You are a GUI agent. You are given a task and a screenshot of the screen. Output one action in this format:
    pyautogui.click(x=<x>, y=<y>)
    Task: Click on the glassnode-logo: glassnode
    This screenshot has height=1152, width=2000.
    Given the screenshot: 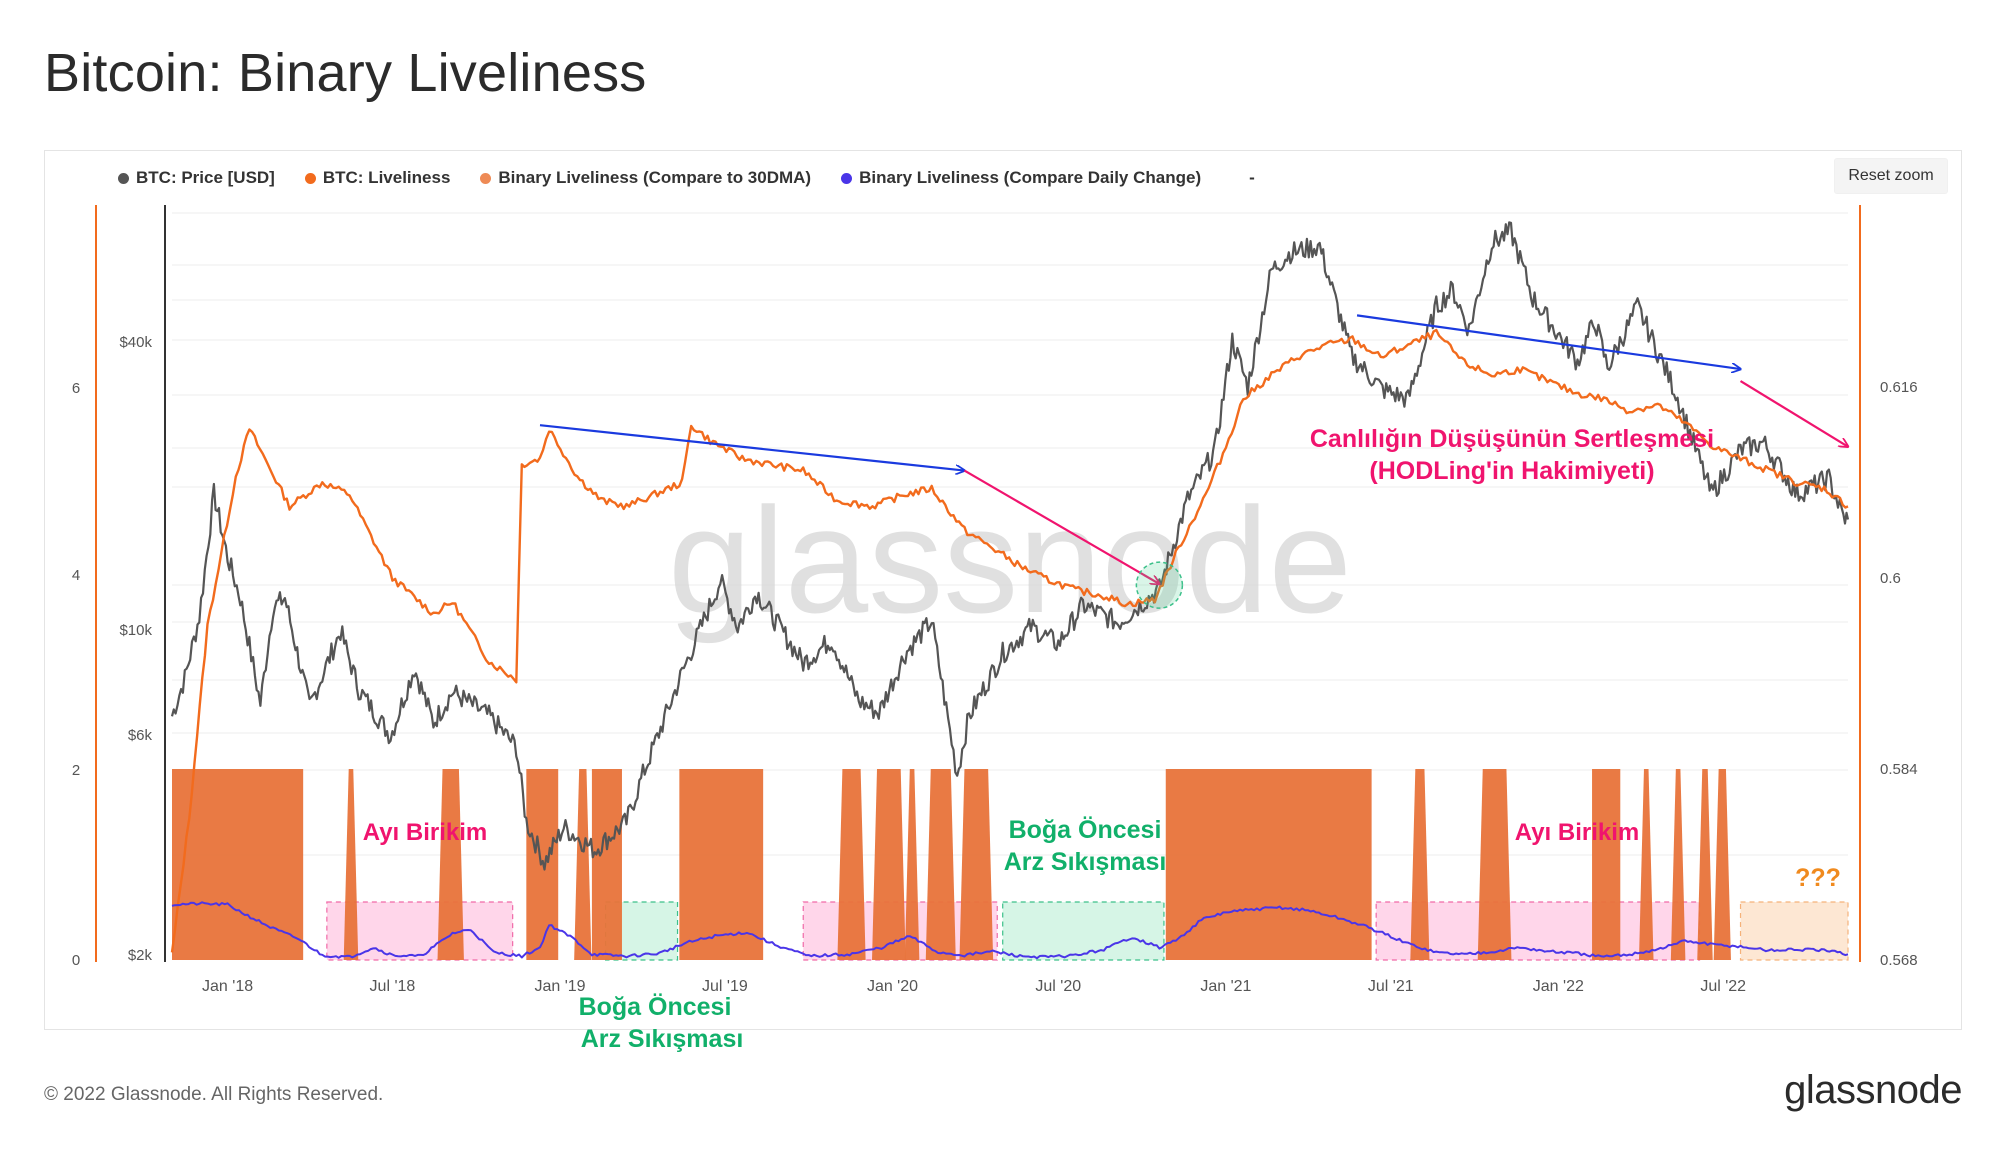 What is the action you would take?
    pyautogui.click(x=1873, y=1090)
    